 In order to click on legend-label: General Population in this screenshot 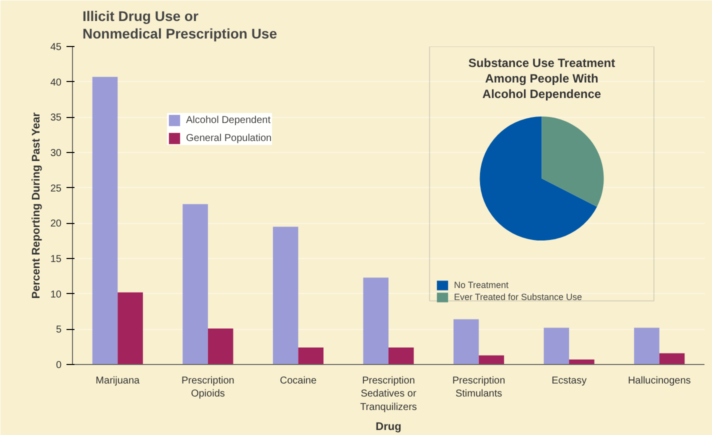, I will do `click(229, 138)`.